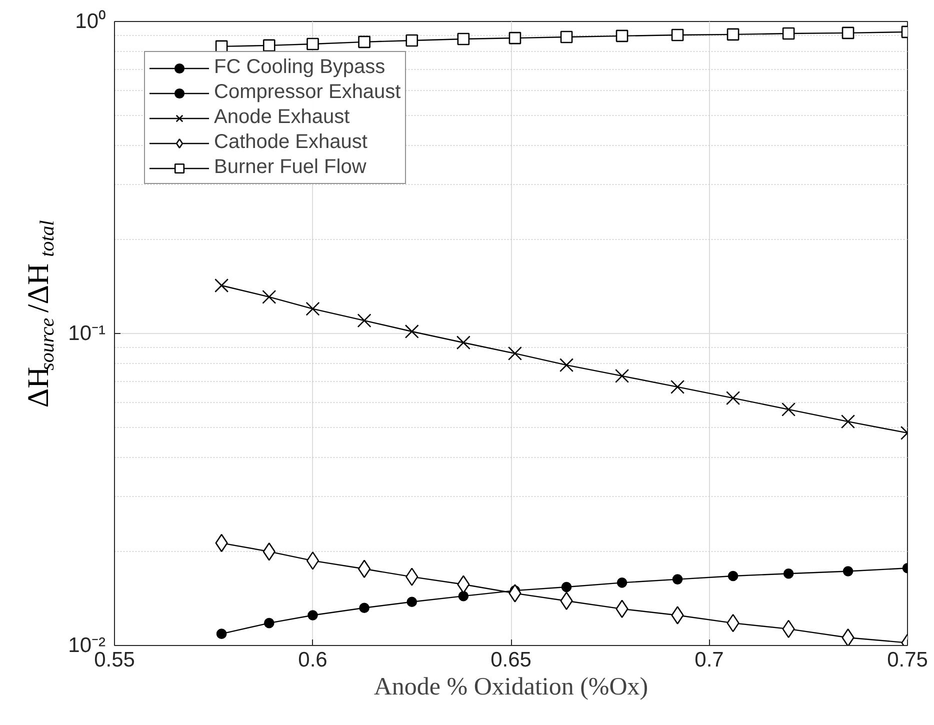 The height and width of the screenshot is (725, 934). What do you see at coordinates (40, 314) in the screenshot?
I see `y-axis-title: ΔHsource/ΔHtotal` at bounding box center [40, 314].